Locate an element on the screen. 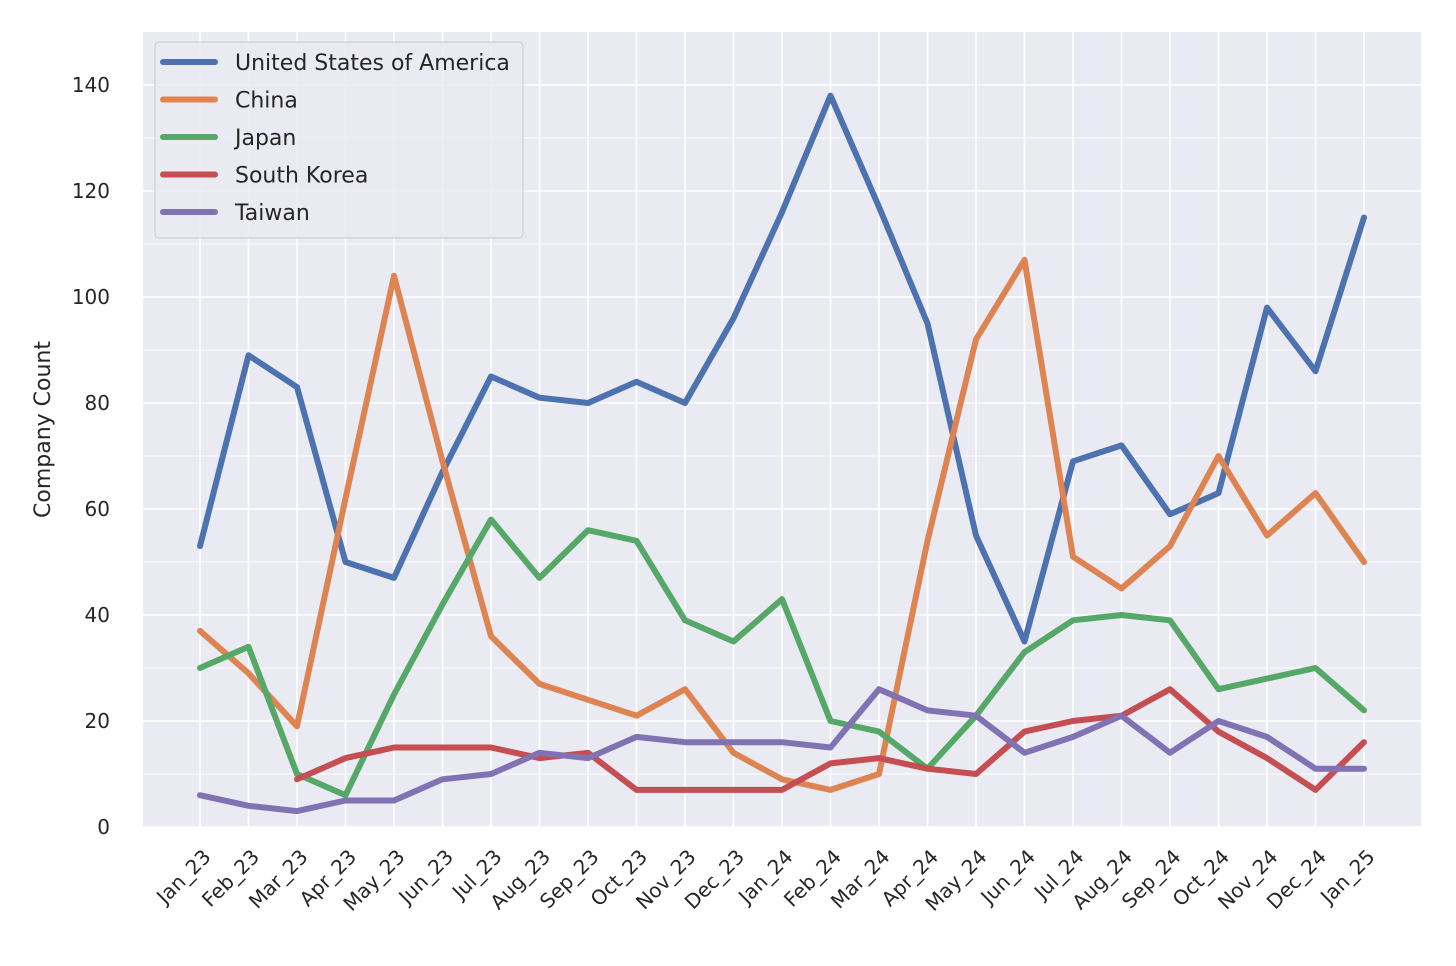 This screenshot has height=966, width=1456. y-tick-label: 0 is located at coordinates (103, 827).